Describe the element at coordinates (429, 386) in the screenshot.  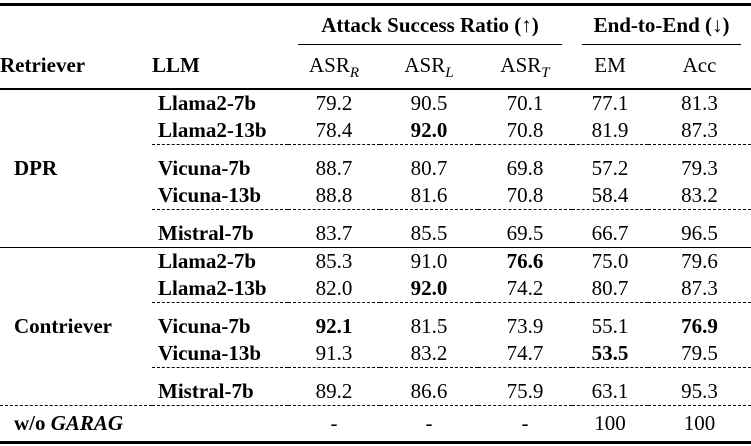
I see `metric-cell-asr-l: 86.6` at that location.